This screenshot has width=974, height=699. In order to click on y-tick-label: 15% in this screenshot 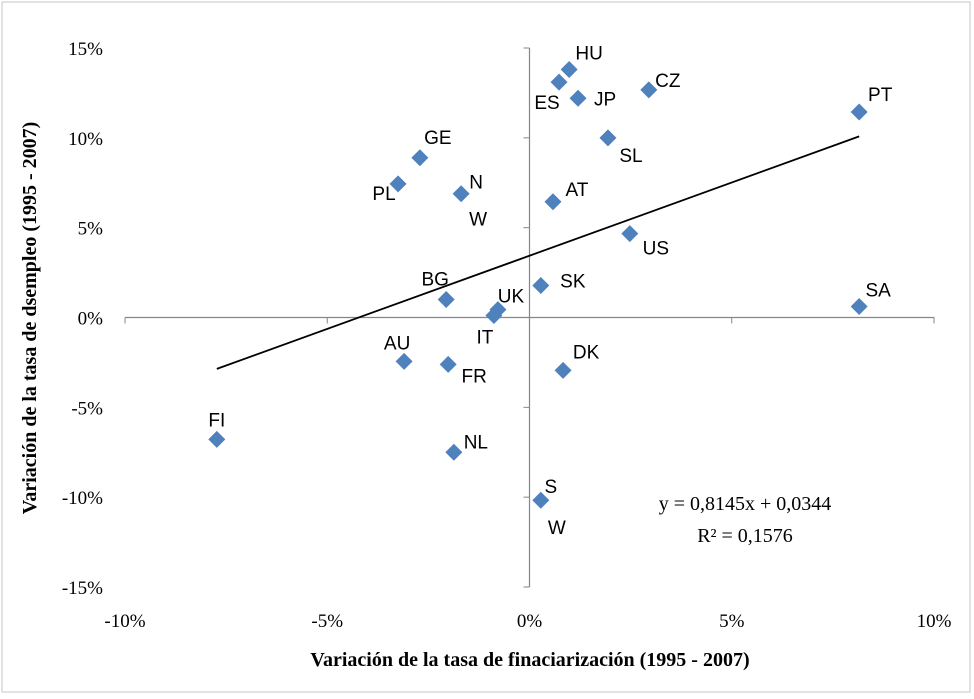, I will do `click(85, 49)`.